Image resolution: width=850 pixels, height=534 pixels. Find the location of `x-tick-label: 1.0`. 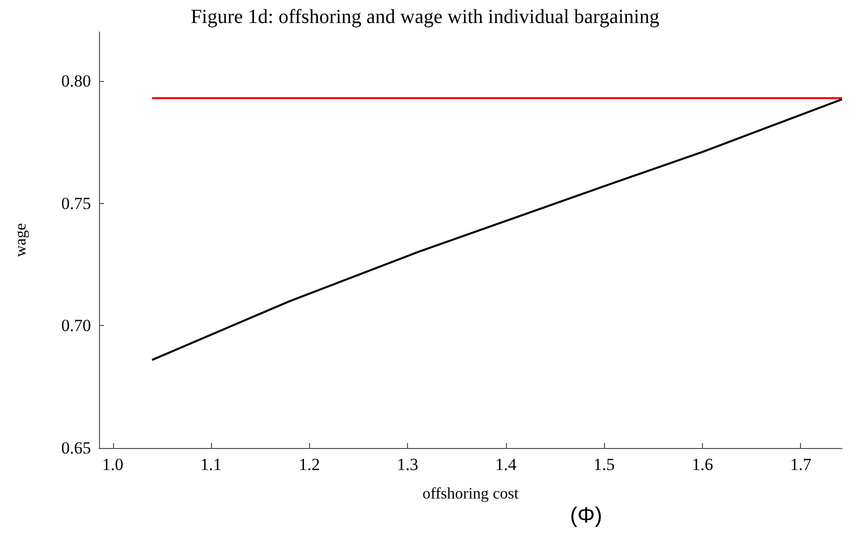

x-tick-label: 1.0 is located at coordinates (113, 464).